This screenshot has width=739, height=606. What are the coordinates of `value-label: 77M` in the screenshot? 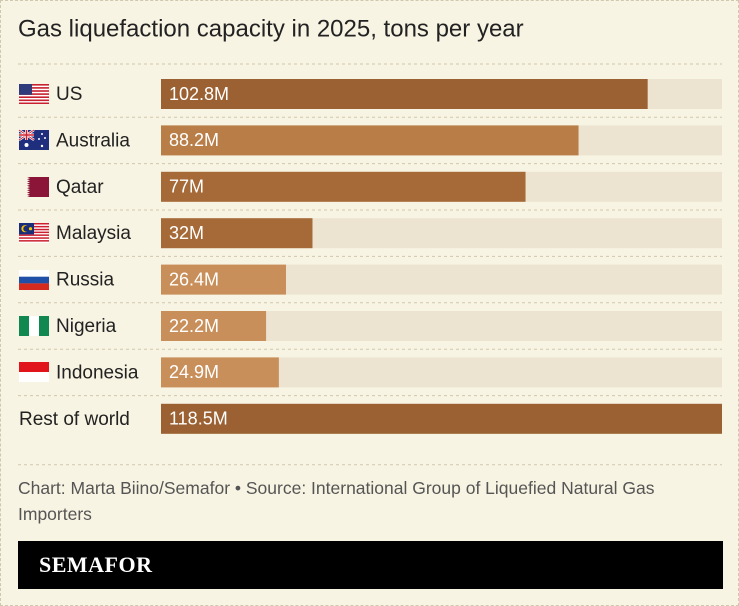 It's located at (186, 187).